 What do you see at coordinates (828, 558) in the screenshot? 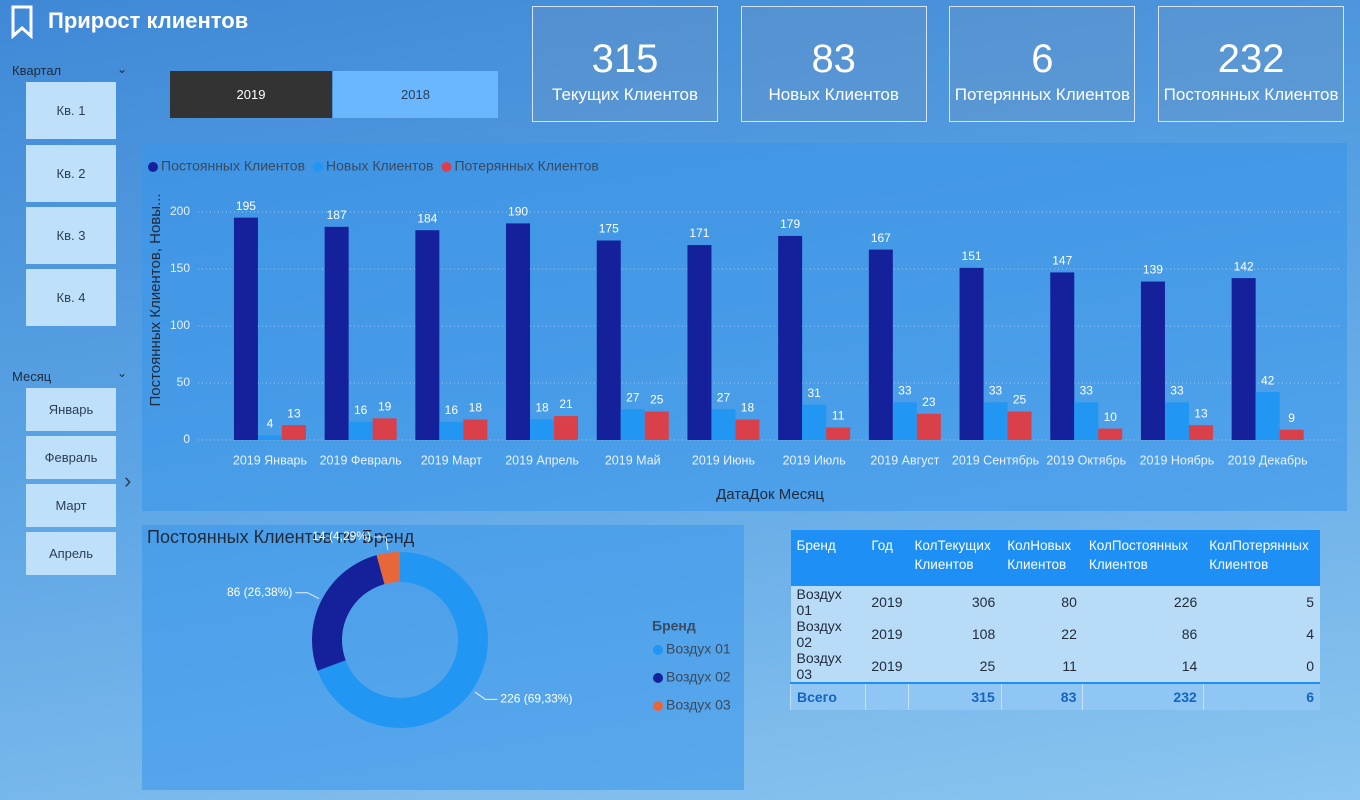
I see `column-header: Бренд` at bounding box center [828, 558].